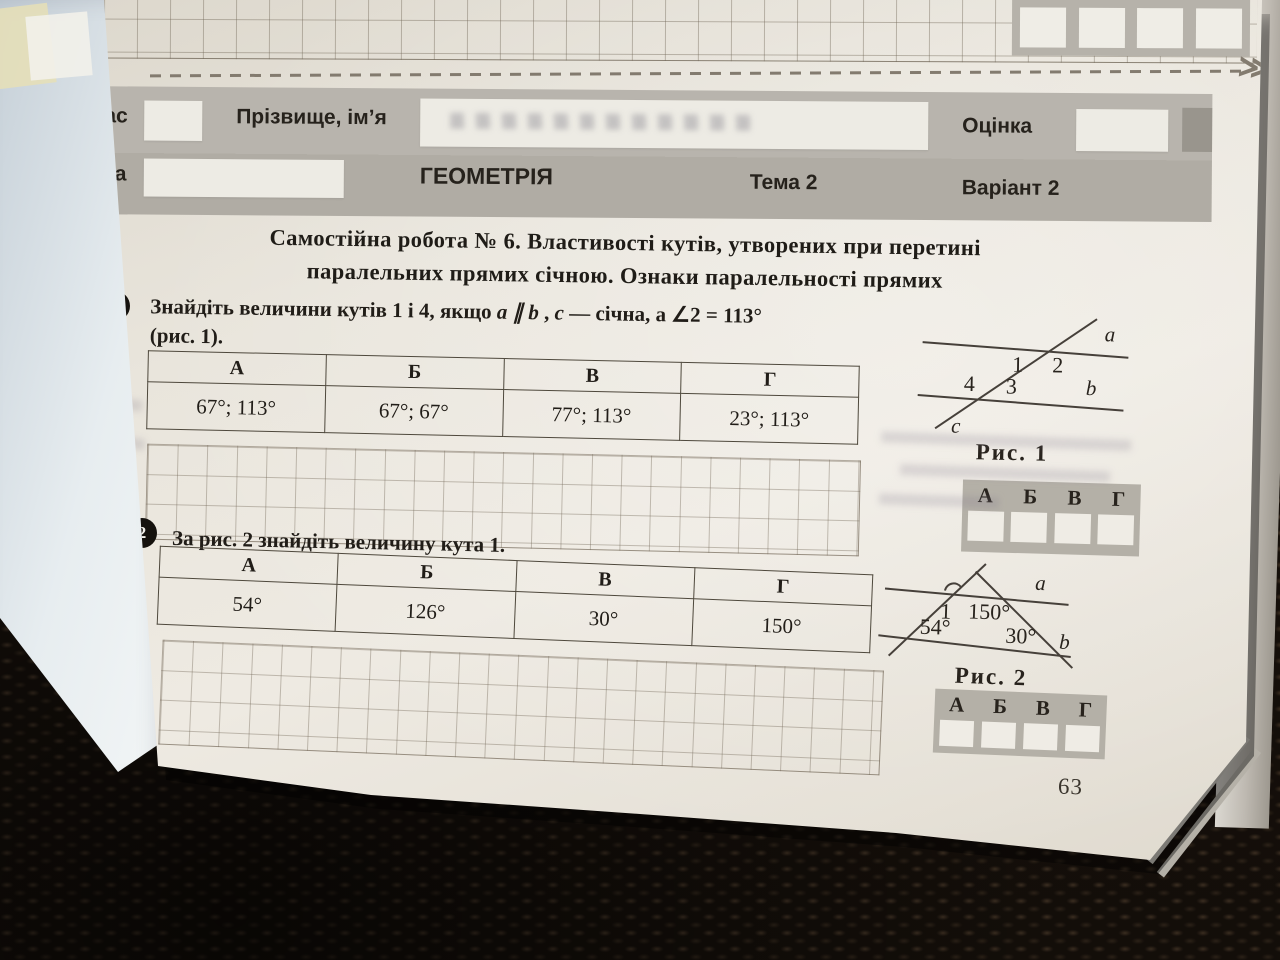 The image size is (1280, 960). Describe the element at coordinates (311, 117) in the screenshot. I see `name-label: Прізвище, ім’я` at that location.